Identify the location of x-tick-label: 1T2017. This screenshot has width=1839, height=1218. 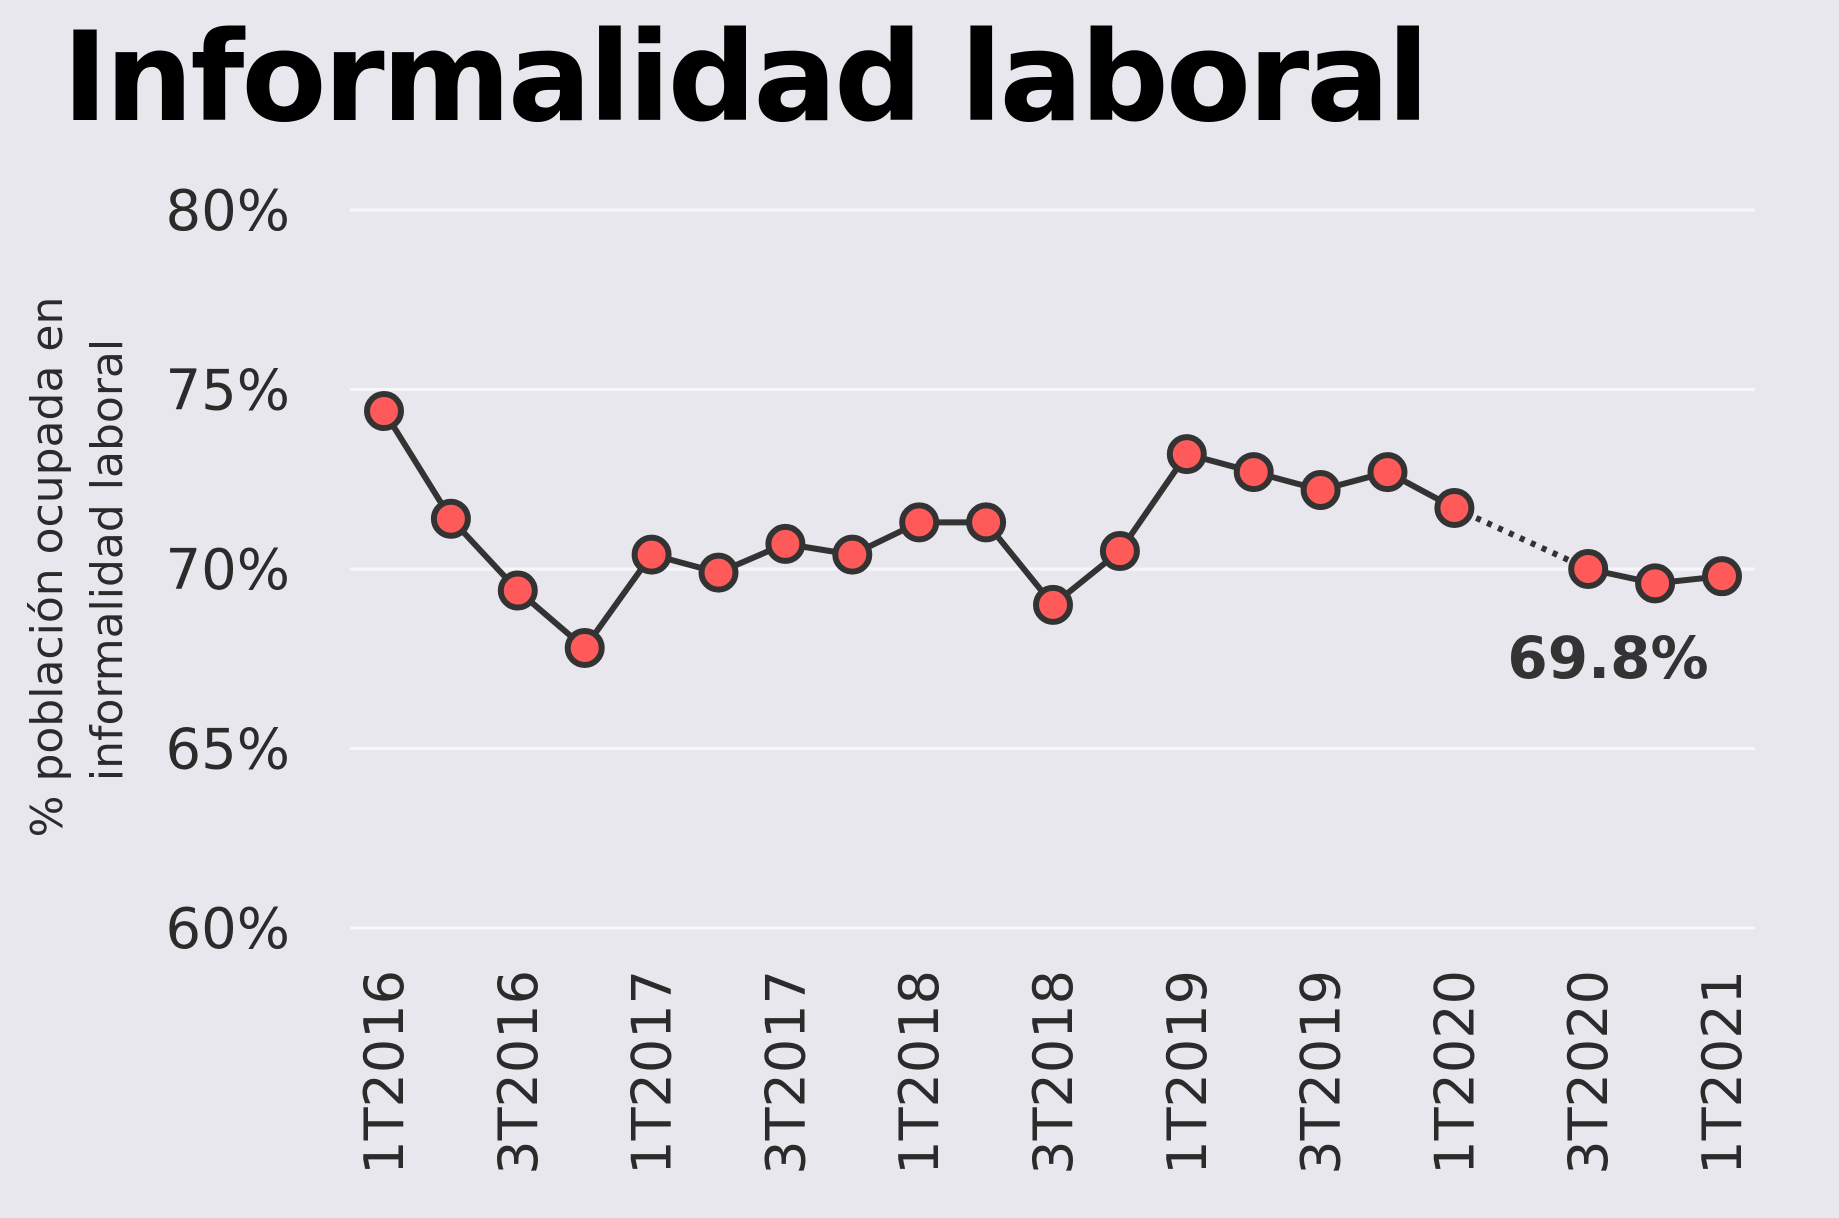
(652, 1072).